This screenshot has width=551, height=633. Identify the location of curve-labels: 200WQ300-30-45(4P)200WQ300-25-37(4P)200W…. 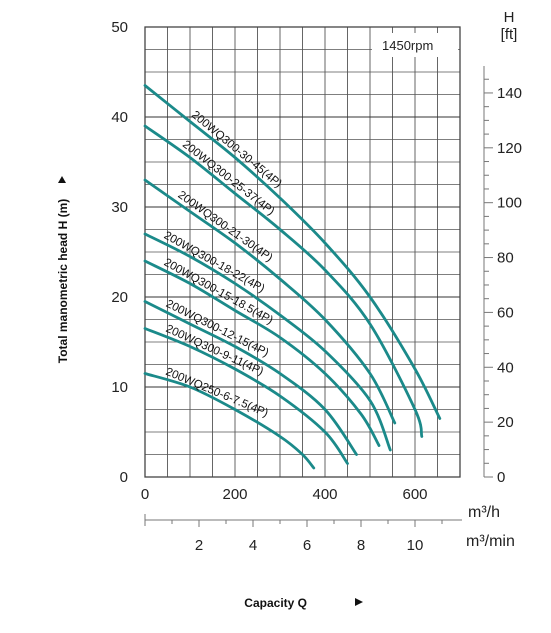
(223, 264).